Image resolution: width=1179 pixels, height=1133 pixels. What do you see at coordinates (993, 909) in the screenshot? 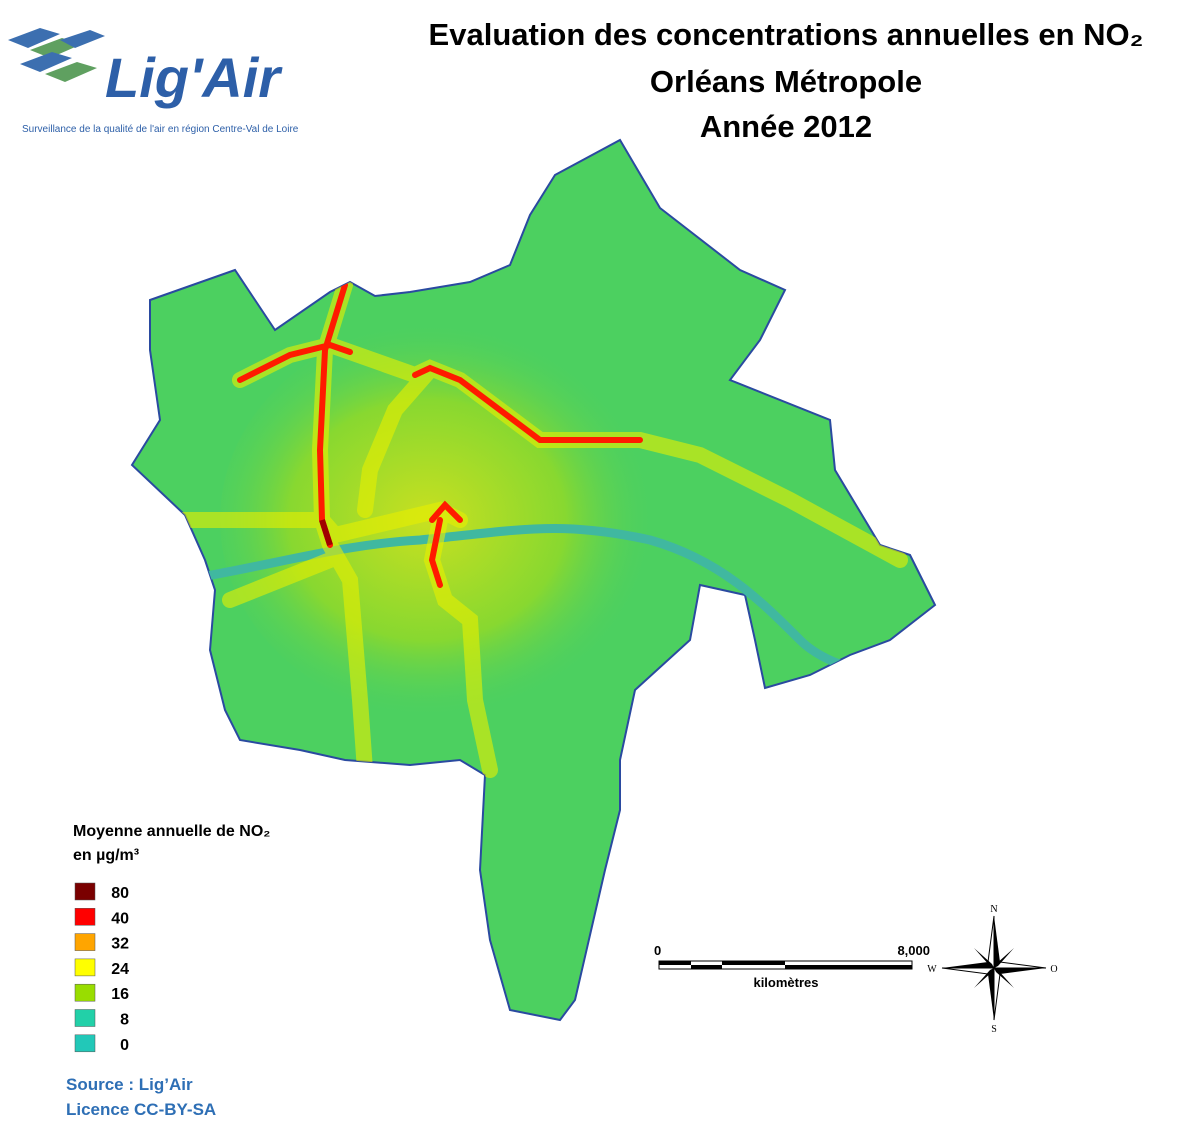
I see `compass-n: N` at bounding box center [993, 909].